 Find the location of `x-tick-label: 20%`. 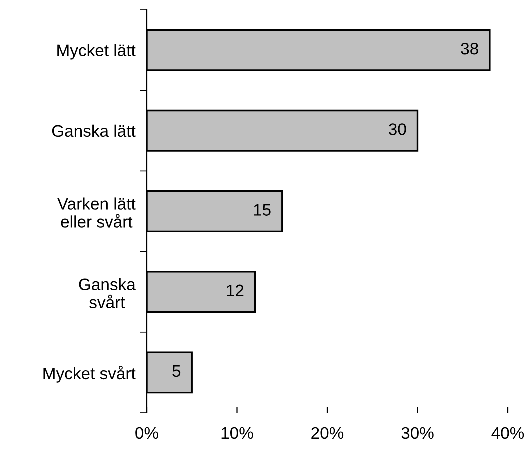

x-tick-label: 20% is located at coordinates (328, 433).